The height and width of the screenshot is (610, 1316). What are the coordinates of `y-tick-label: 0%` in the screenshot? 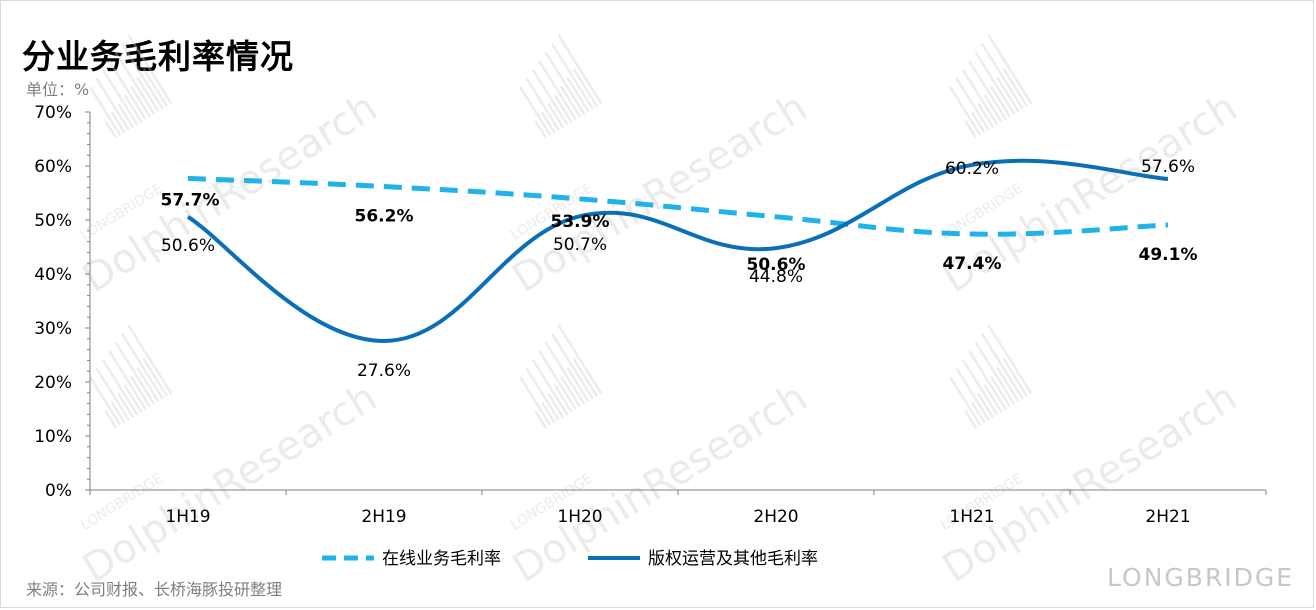 It's located at (58, 491).